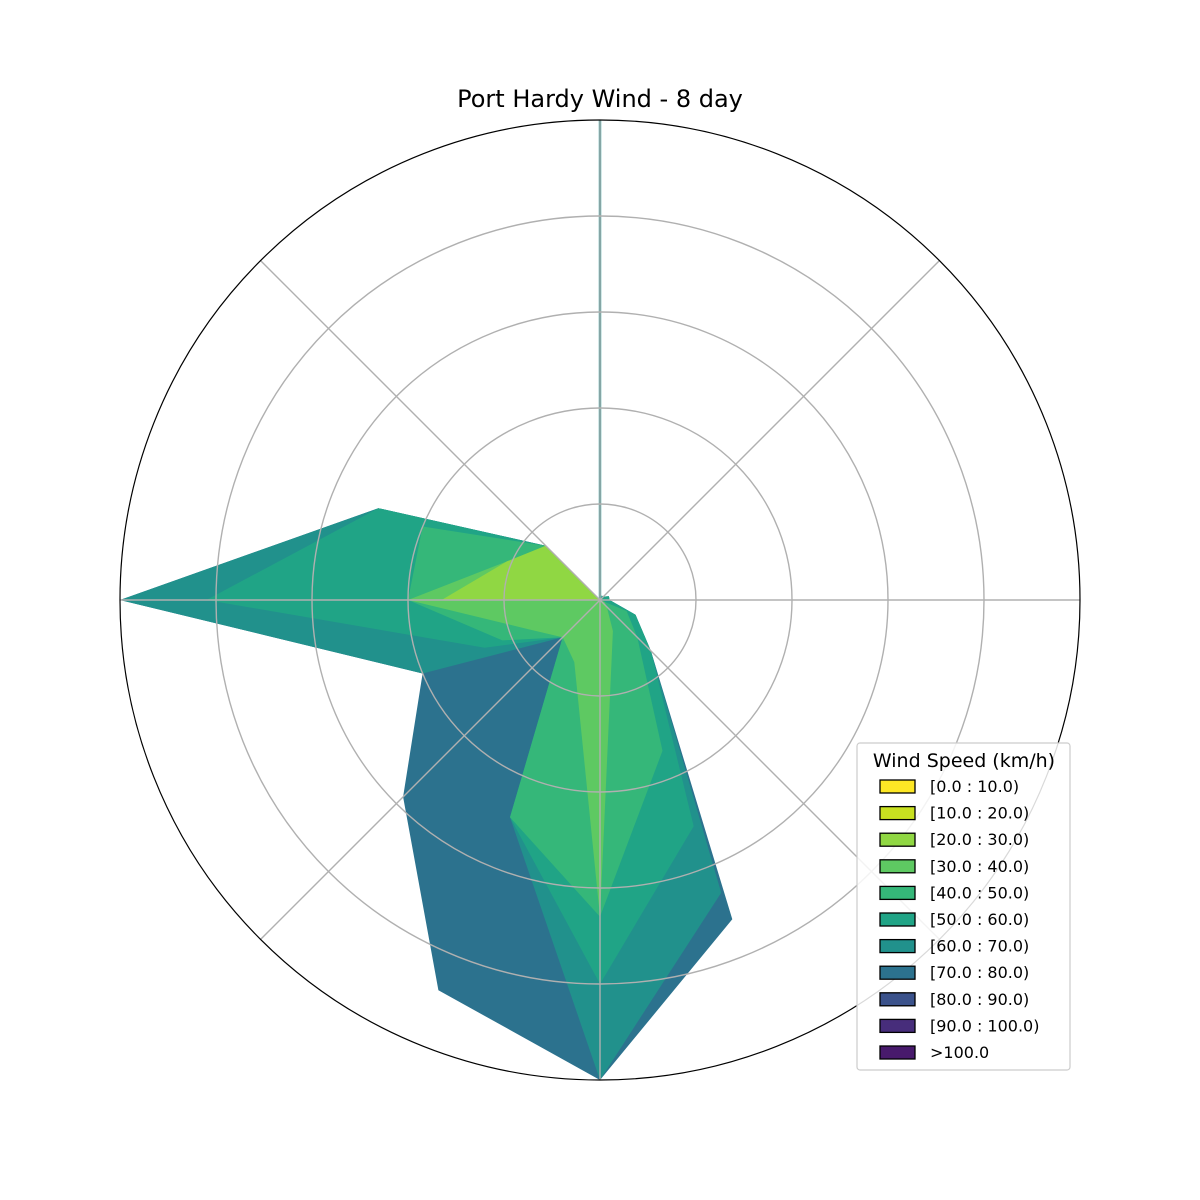 This screenshot has width=1200, height=1200. What do you see at coordinates (979, 999) in the screenshot?
I see `legend-label: [80.0 : 90.0)` at bounding box center [979, 999].